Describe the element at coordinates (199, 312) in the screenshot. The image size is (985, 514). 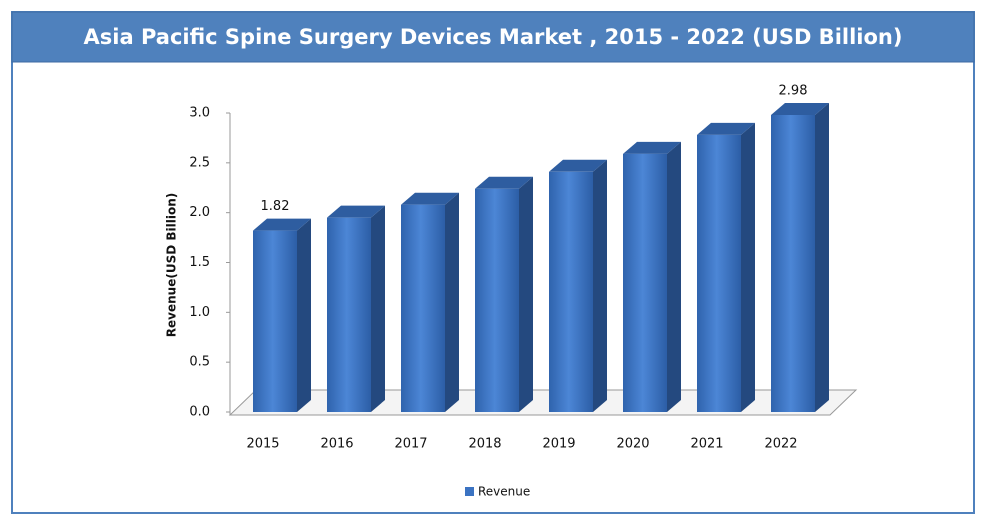
I see `y-tick-label: 1.0` at that location.